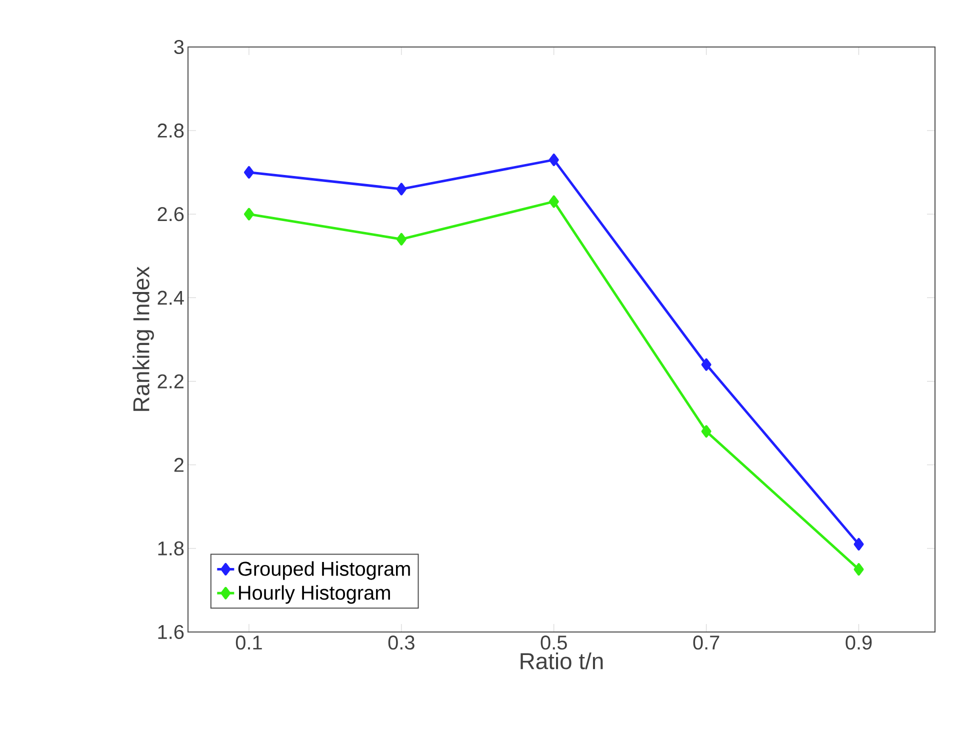 The height and width of the screenshot is (731, 976). What do you see at coordinates (706, 643) in the screenshot?
I see `x-tick-label: 0.7` at bounding box center [706, 643].